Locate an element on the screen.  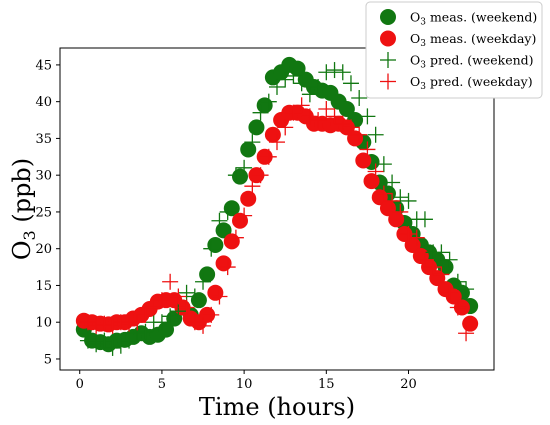
y-tick-label: 20 is located at coordinates (43, 249).